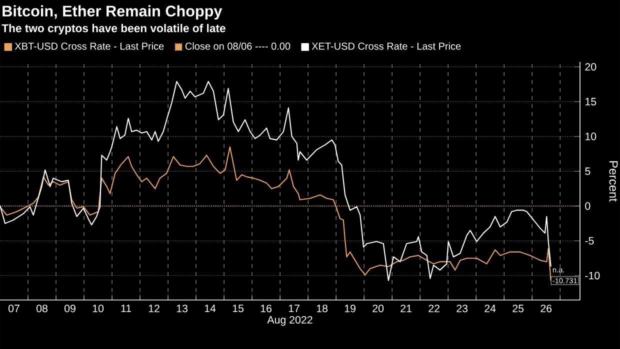  What do you see at coordinates (126, 308) in the screenshot?
I see `x-tick-label: 11` at bounding box center [126, 308].